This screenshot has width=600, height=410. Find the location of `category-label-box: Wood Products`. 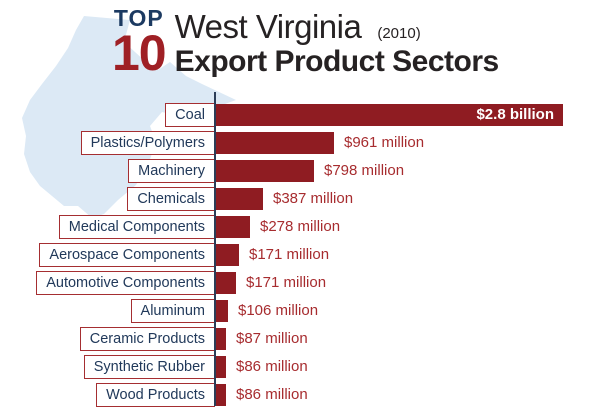

category-label-box: Wood Products is located at coordinates (155, 395).